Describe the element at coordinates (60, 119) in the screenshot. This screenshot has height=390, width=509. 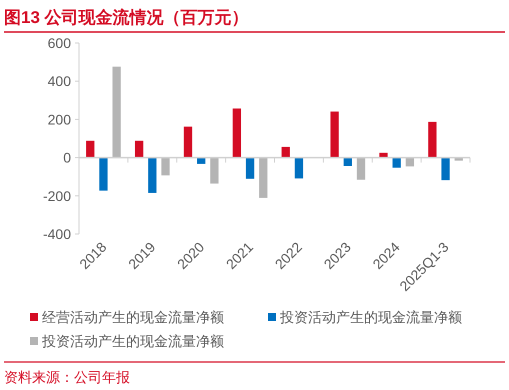
I see `y-tick-label: 200` at that location.